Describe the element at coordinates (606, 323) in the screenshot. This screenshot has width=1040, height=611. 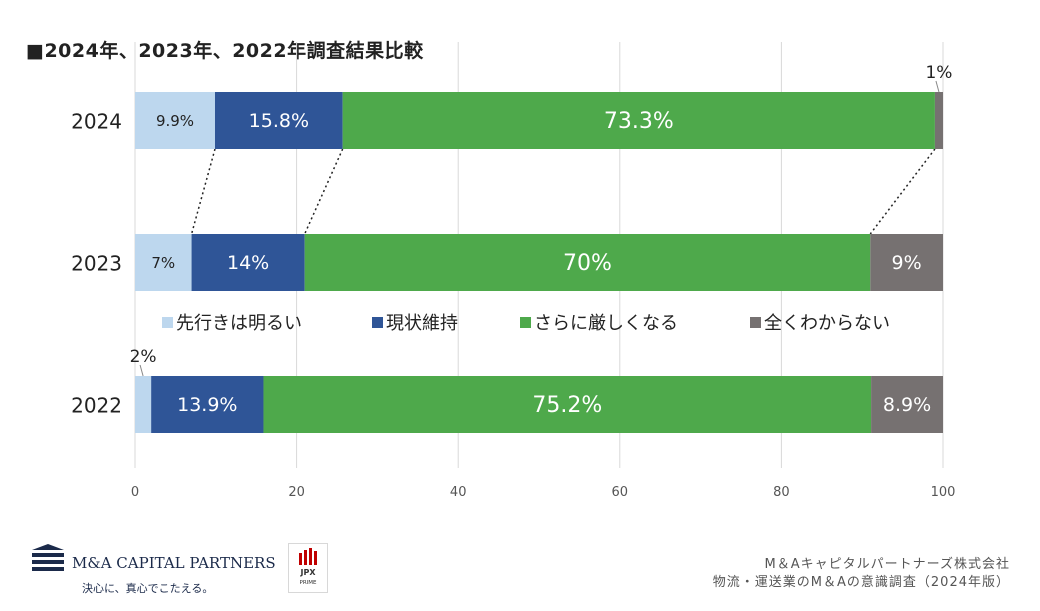
I see `legend-label: さらに厳しくなる` at that location.